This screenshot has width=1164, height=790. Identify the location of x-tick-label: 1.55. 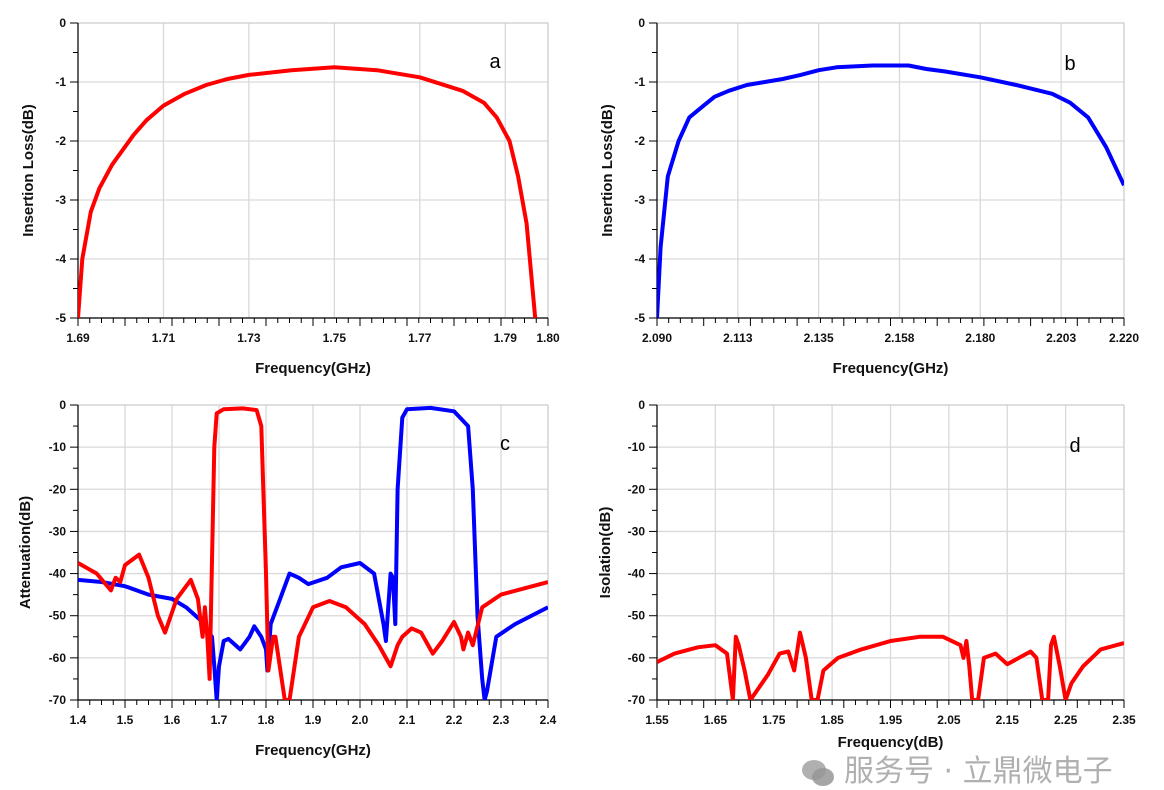
(657, 720).